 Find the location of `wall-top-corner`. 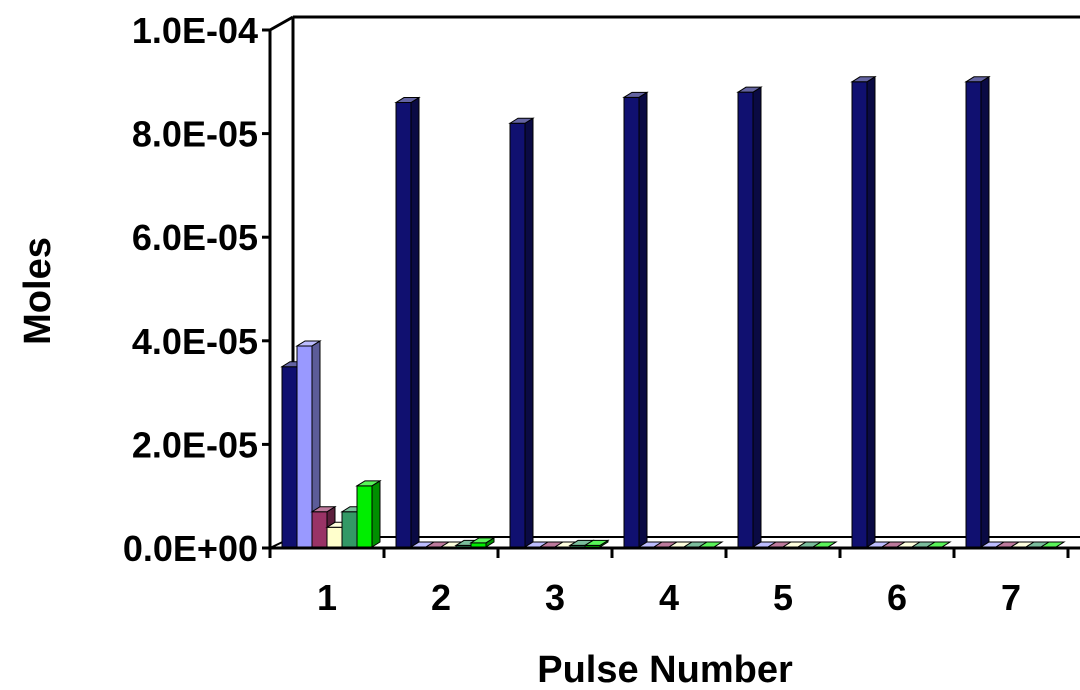

wall-top-corner is located at coordinates (281, 23).